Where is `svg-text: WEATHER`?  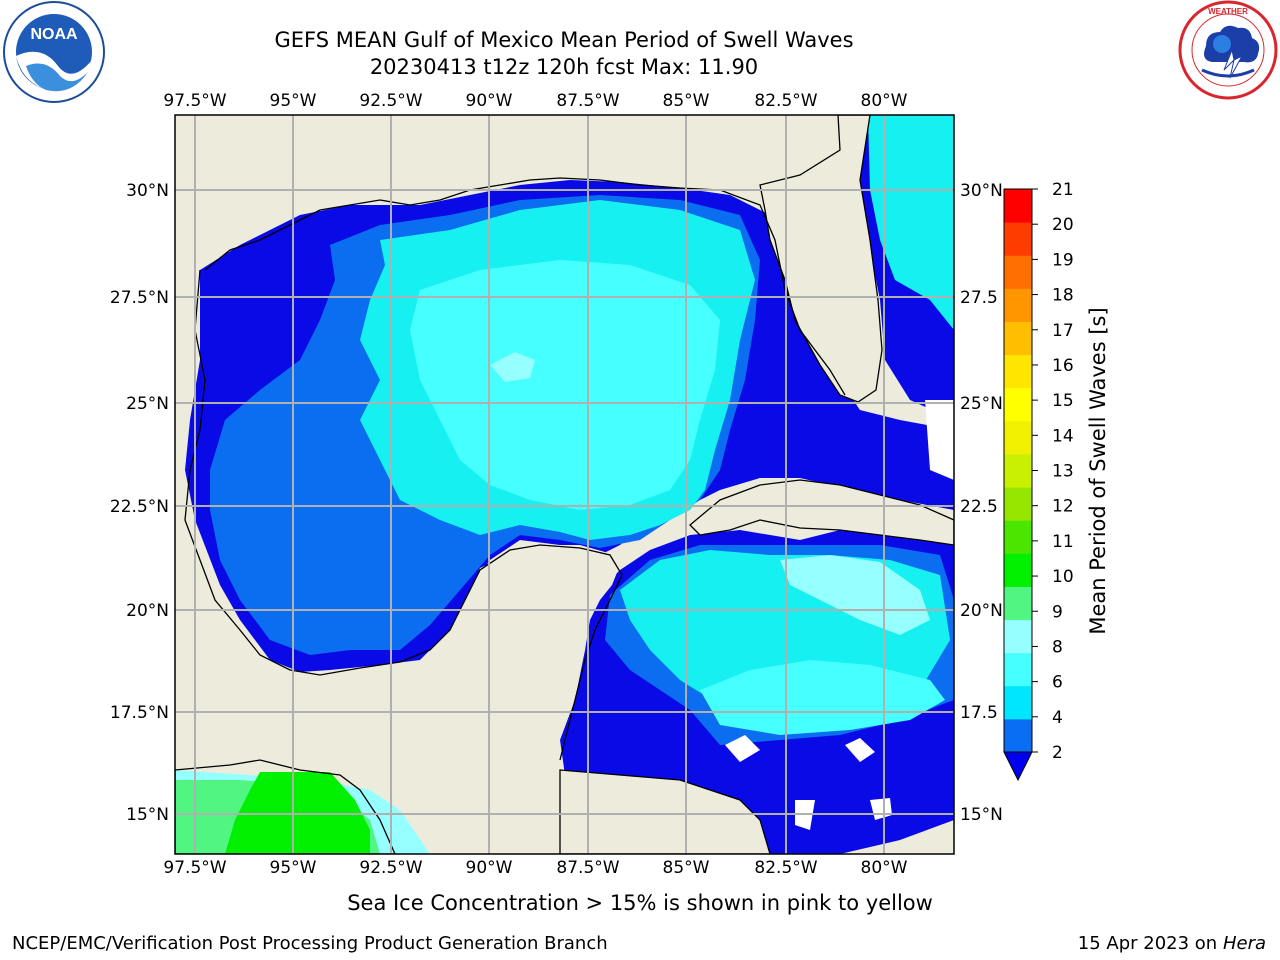 svg-text: WEATHER is located at coordinates (1228, 11).